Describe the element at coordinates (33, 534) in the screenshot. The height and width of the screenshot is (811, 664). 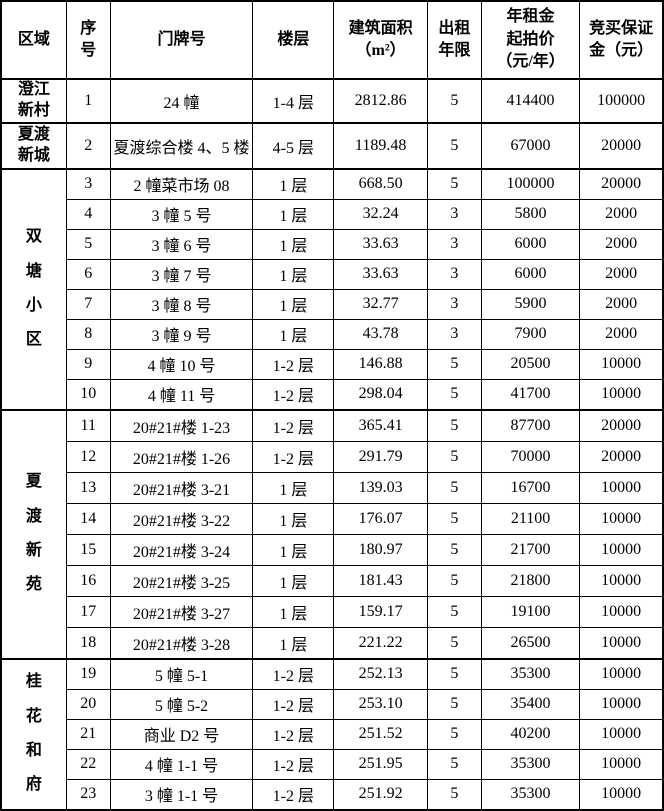
I see `region-cell: 夏 渡 新 苑` at that location.